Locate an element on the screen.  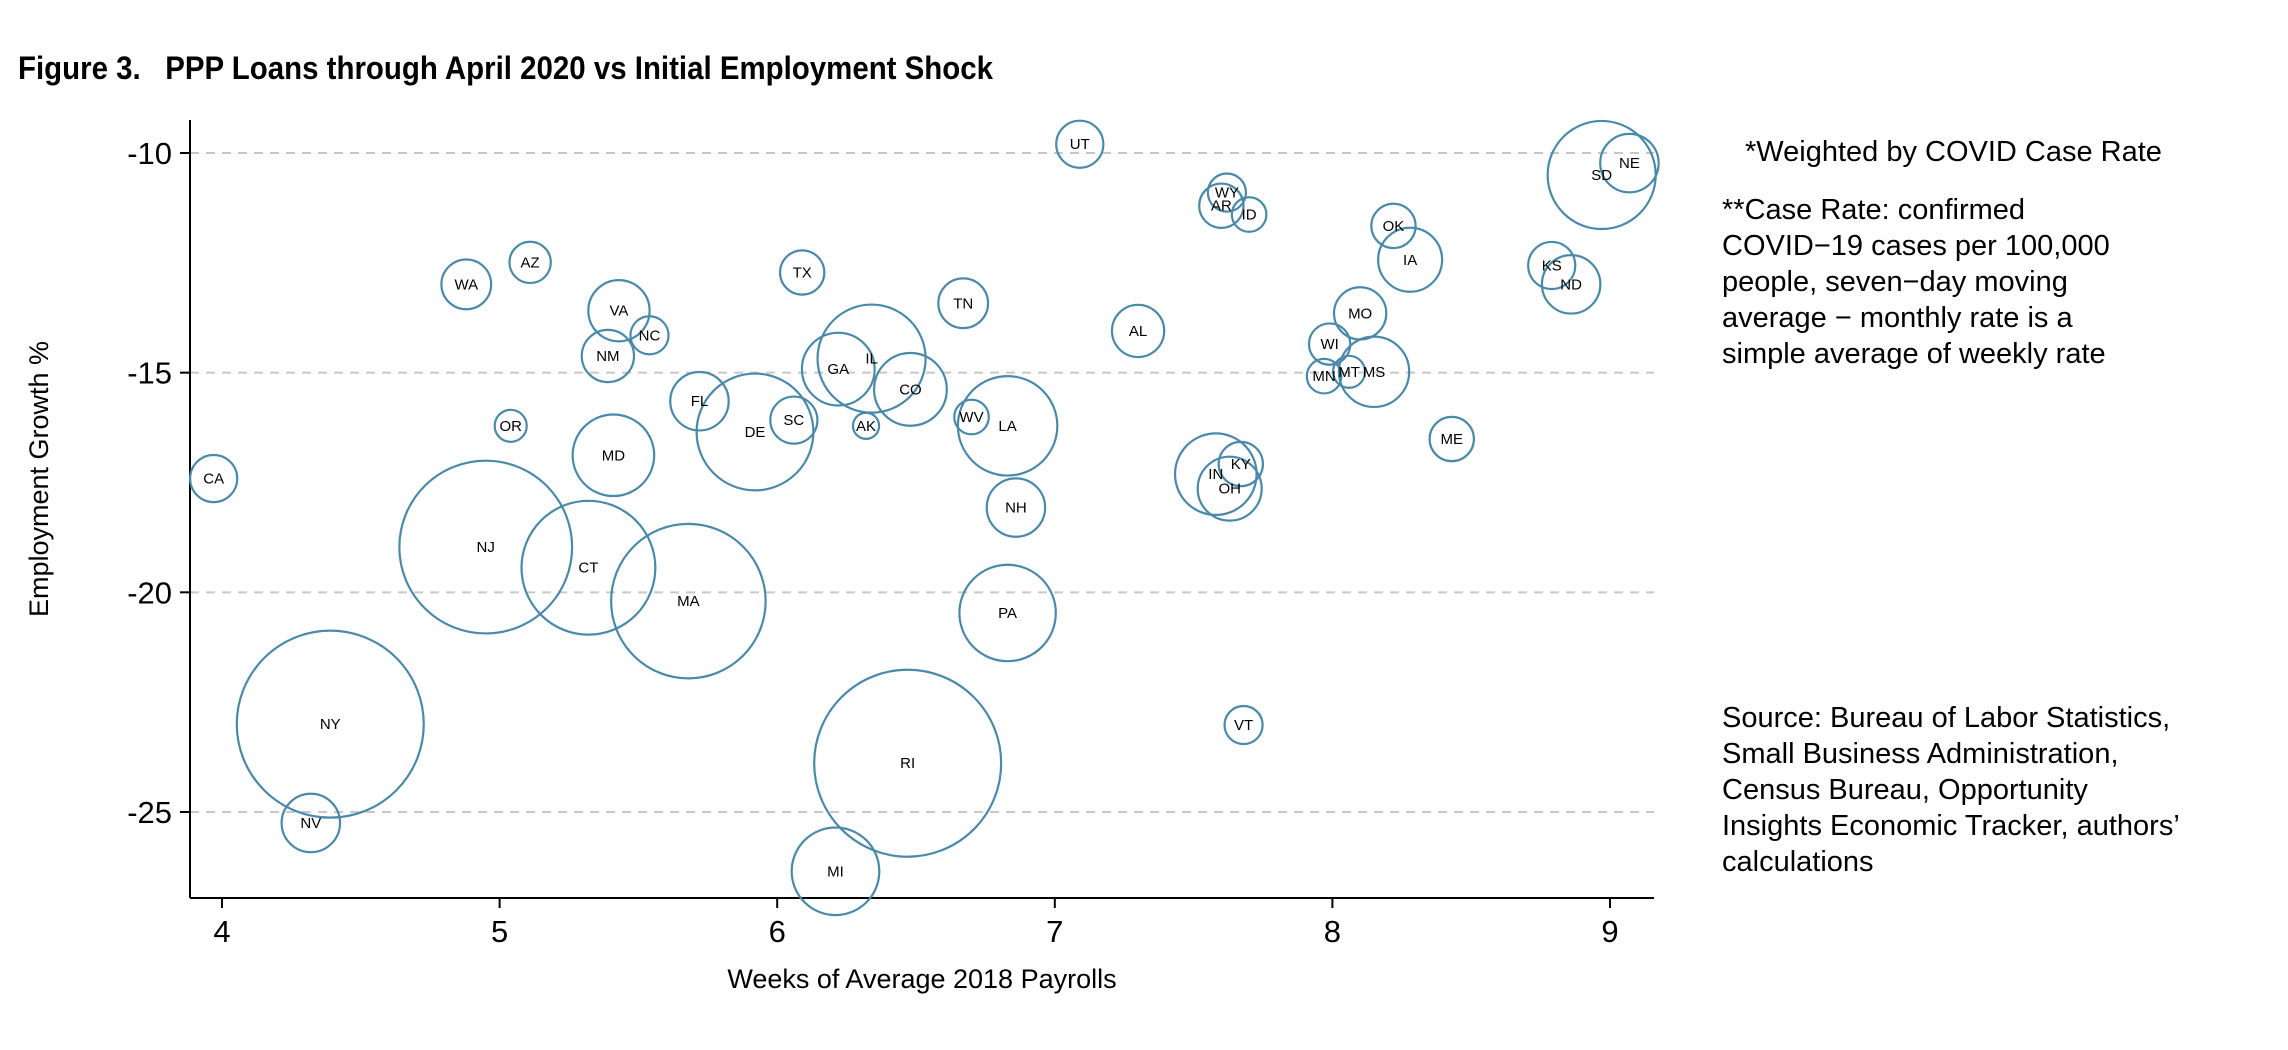
x-tick-label: 9 is located at coordinates (1609, 931).